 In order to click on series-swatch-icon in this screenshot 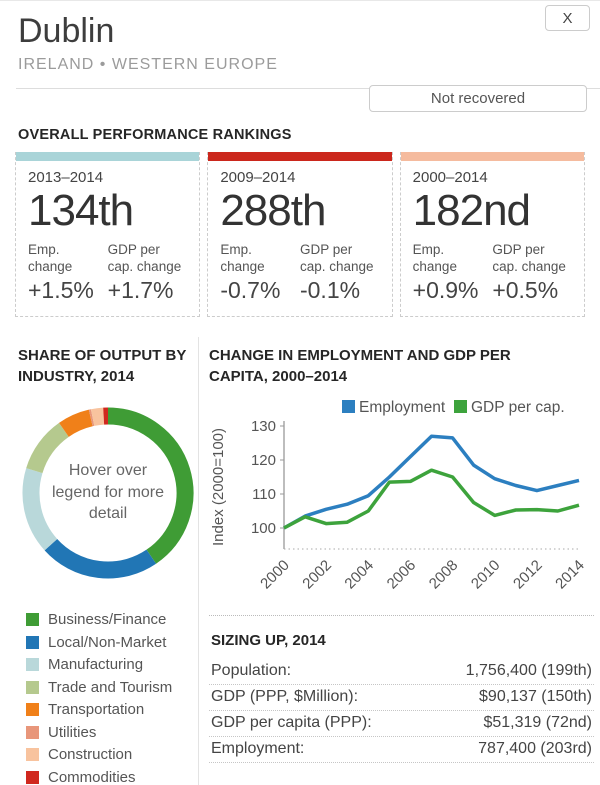, I will do `click(348, 406)`.